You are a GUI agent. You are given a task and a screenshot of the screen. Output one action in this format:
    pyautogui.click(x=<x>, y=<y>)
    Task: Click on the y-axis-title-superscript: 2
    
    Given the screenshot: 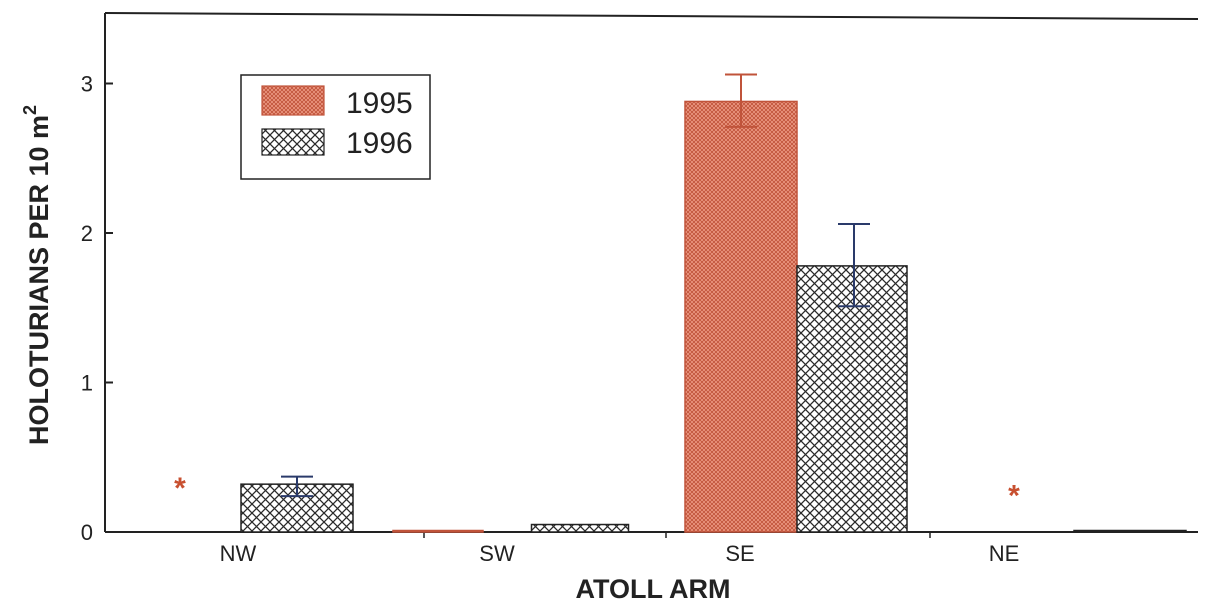 What is the action you would take?
    pyautogui.click(x=30, y=110)
    